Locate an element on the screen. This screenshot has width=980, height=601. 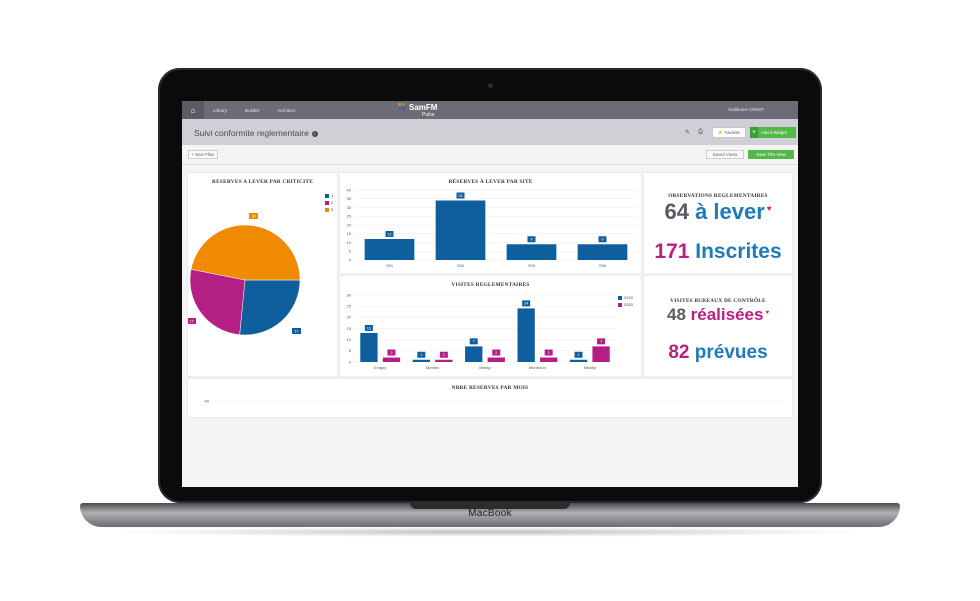
bar-data-label: 13 is located at coordinates (369, 328).